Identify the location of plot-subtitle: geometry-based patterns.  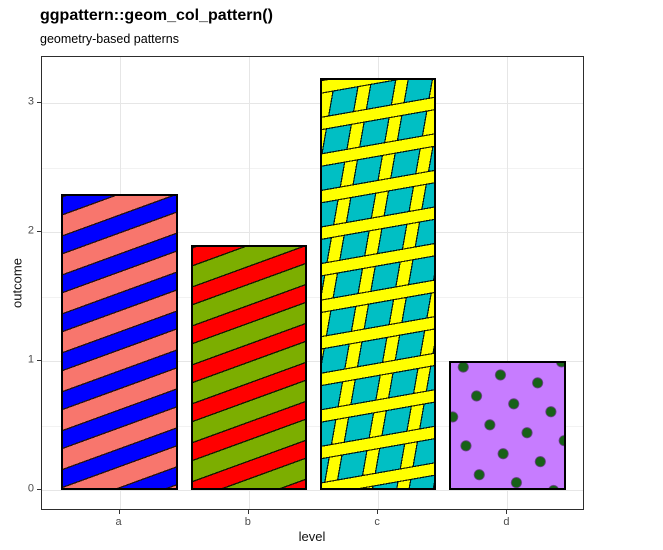
(109, 39).